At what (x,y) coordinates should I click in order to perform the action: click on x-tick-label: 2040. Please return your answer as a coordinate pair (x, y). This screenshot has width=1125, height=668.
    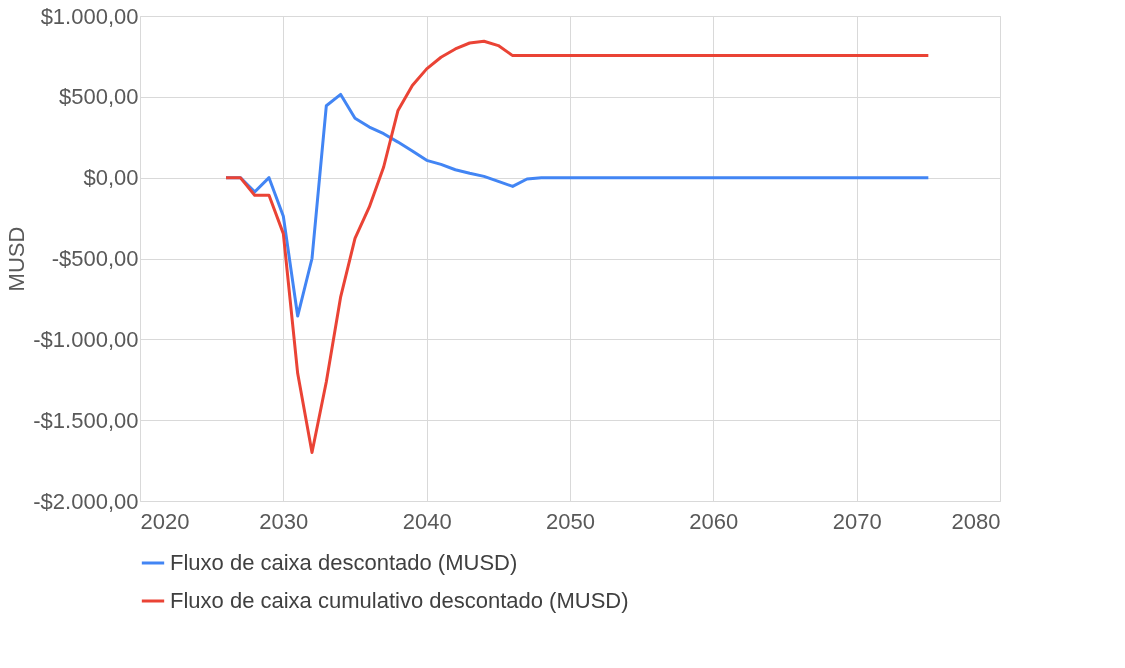
    Looking at the image, I should click on (427, 521).